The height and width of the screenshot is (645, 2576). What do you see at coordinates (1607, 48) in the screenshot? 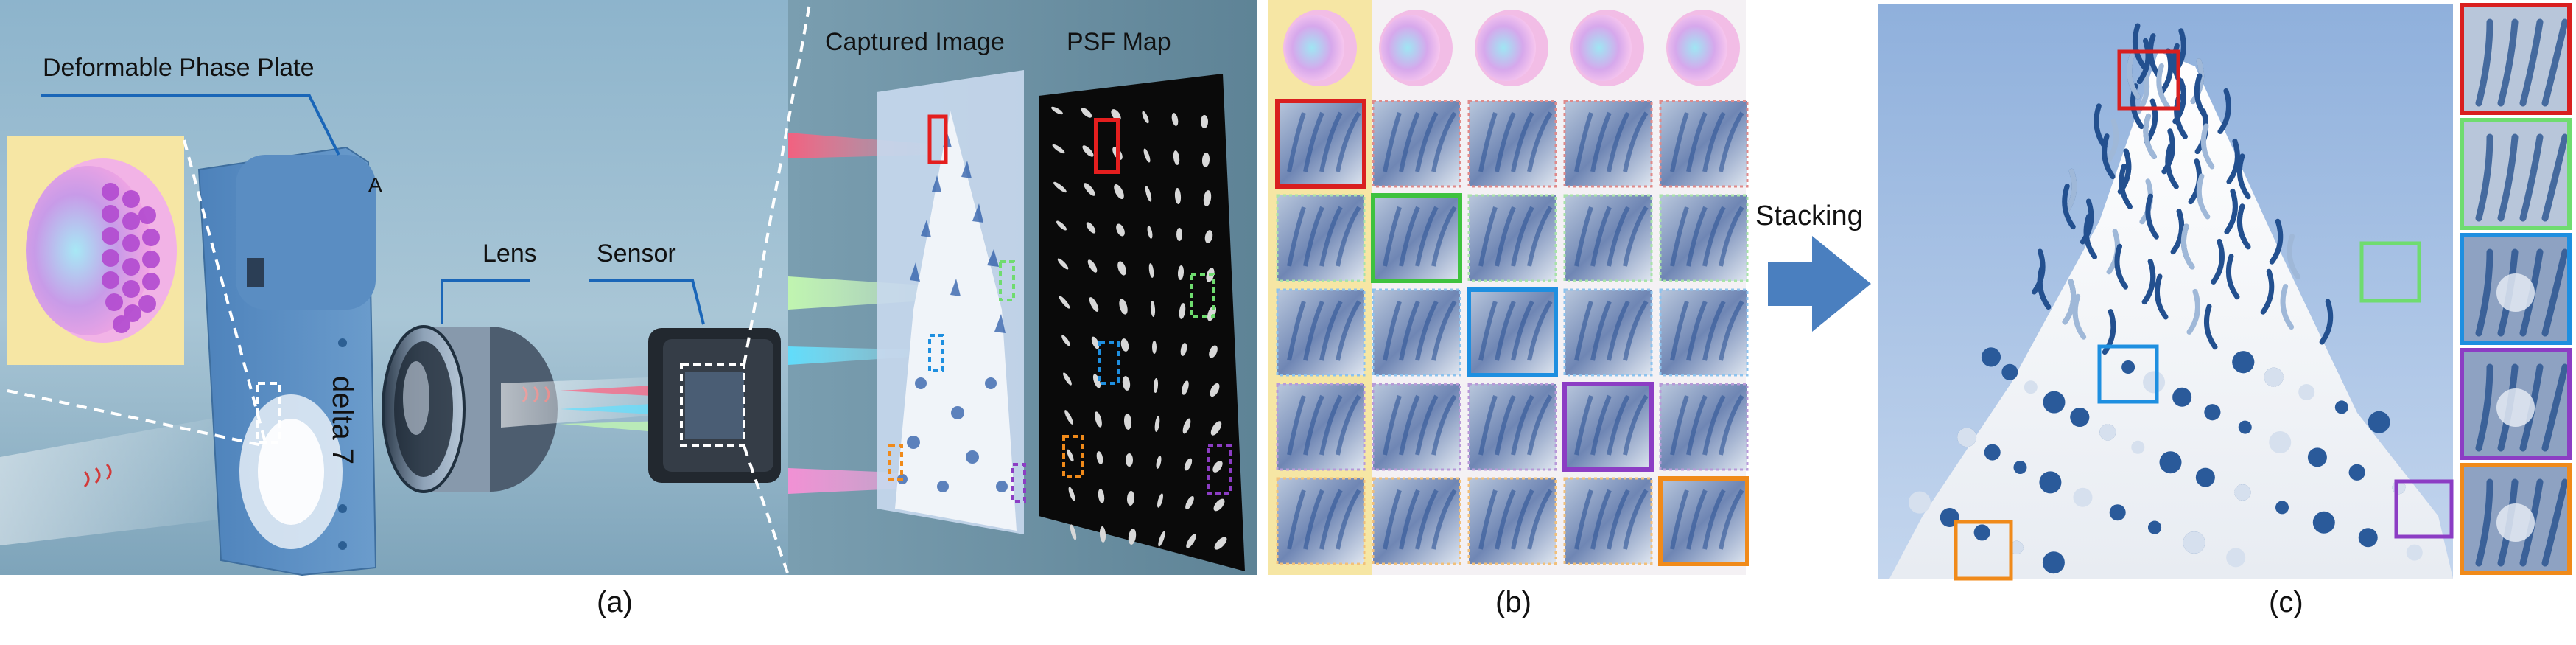
I see `phase-plate-thumbnail` at bounding box center [1607, 48].